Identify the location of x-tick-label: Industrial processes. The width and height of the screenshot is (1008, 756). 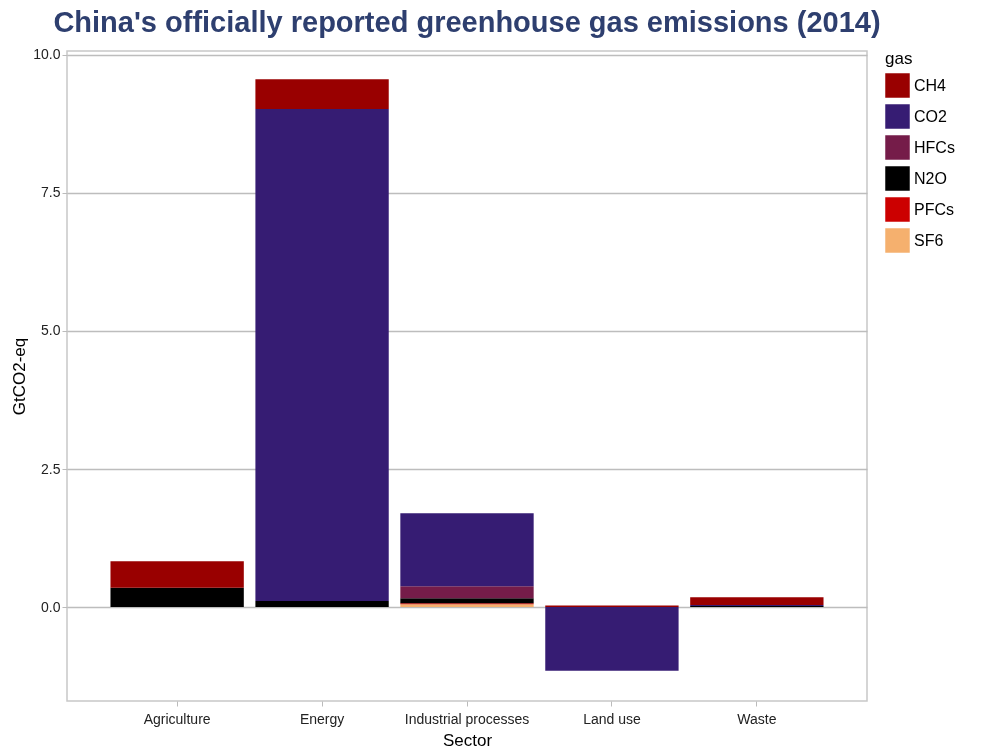
(467, 718).